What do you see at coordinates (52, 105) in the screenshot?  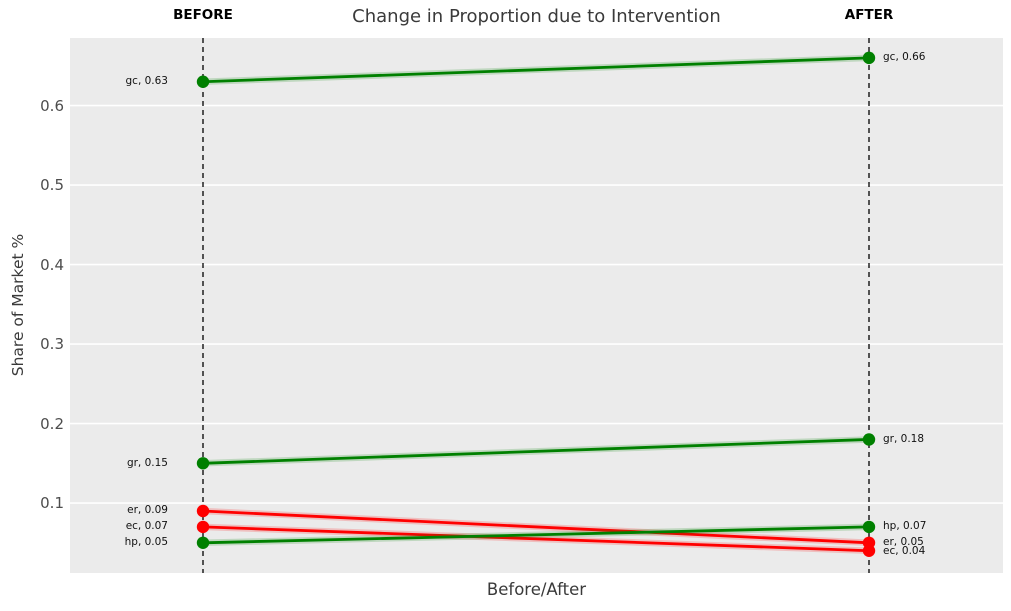 I see `y-tick-label: 0.6` at bounding box center [52, 105].